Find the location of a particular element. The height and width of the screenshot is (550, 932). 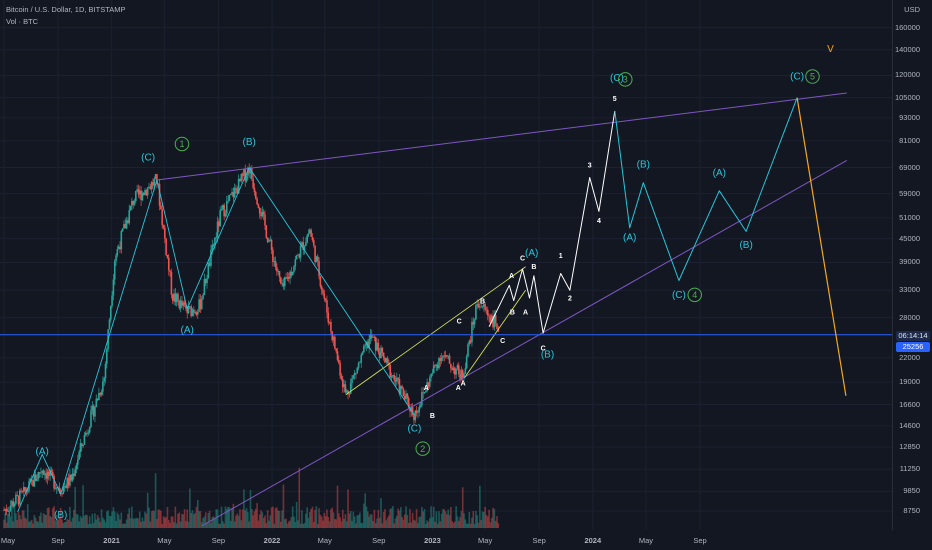

chart-title: Bitcoin / U.S. Dollar, 1D, BITSTAMP is located at coordinates (65, 9).